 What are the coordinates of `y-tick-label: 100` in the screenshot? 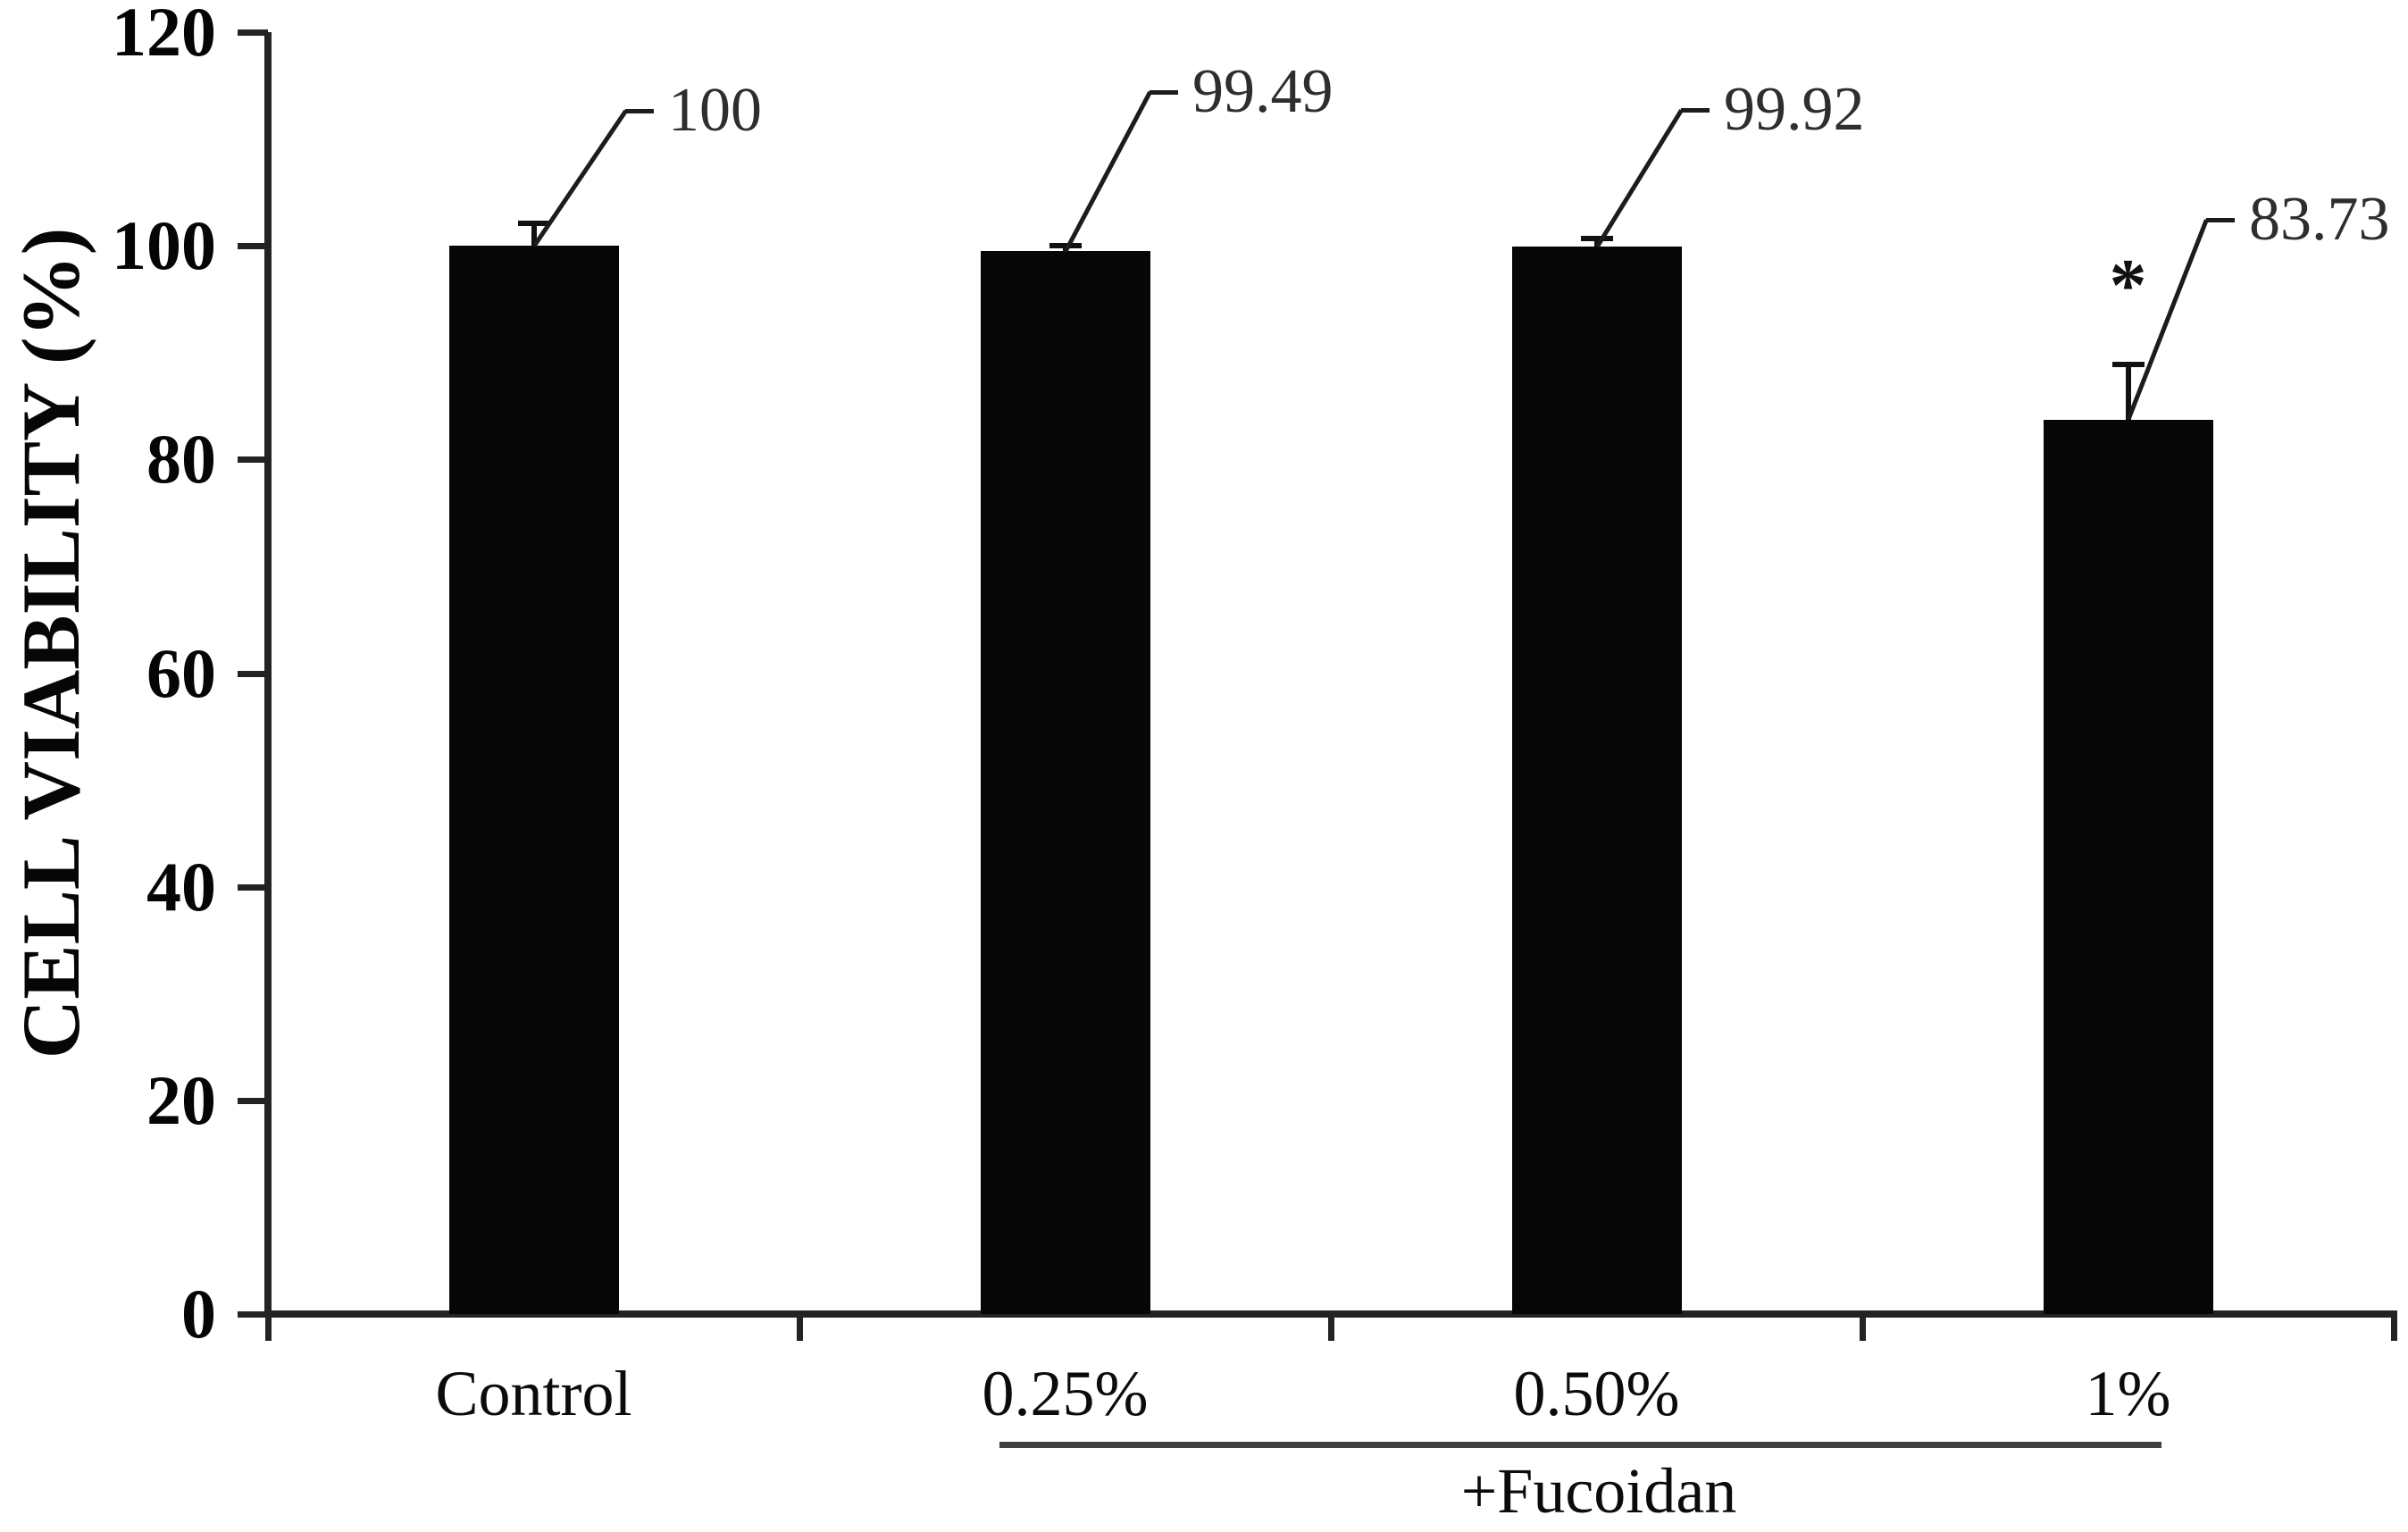 It's located at (164, 245).